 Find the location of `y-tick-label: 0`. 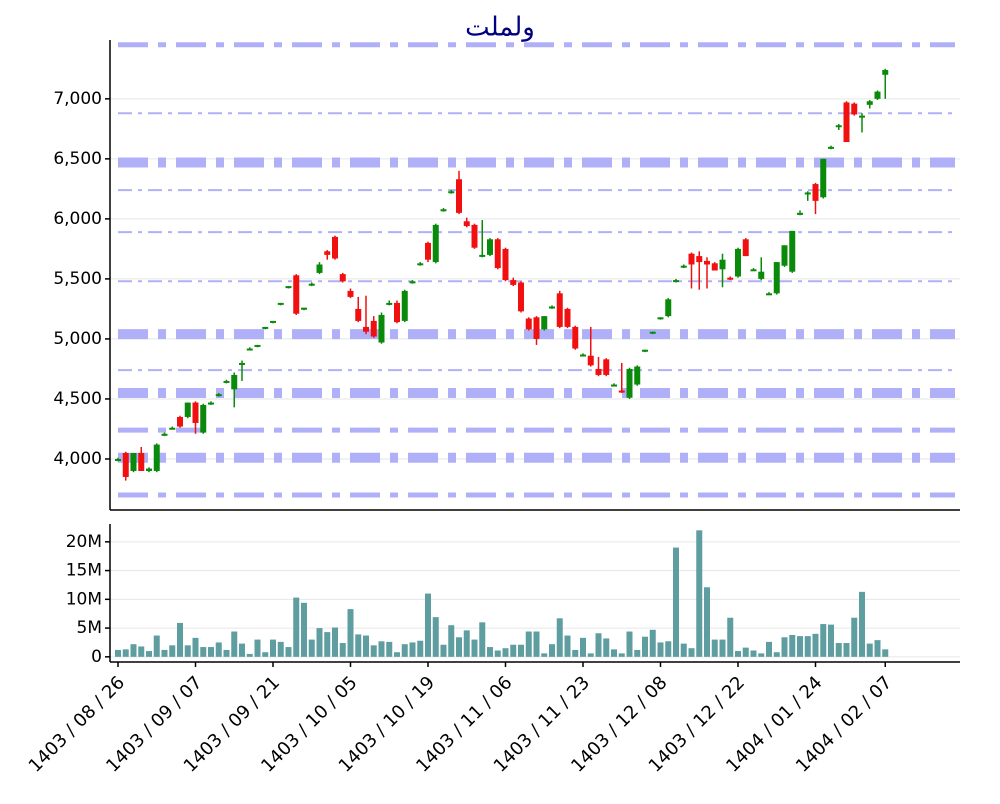

y-tick-label: 0 is located at coordinates (96, 657).